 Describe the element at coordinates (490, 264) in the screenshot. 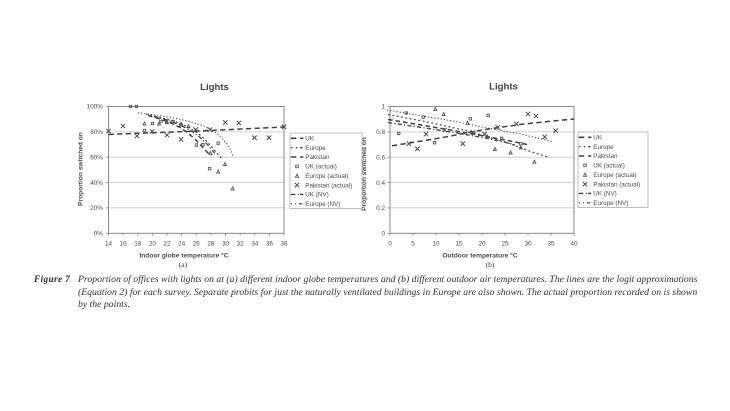

I see `svg-text: (b)` at that location.